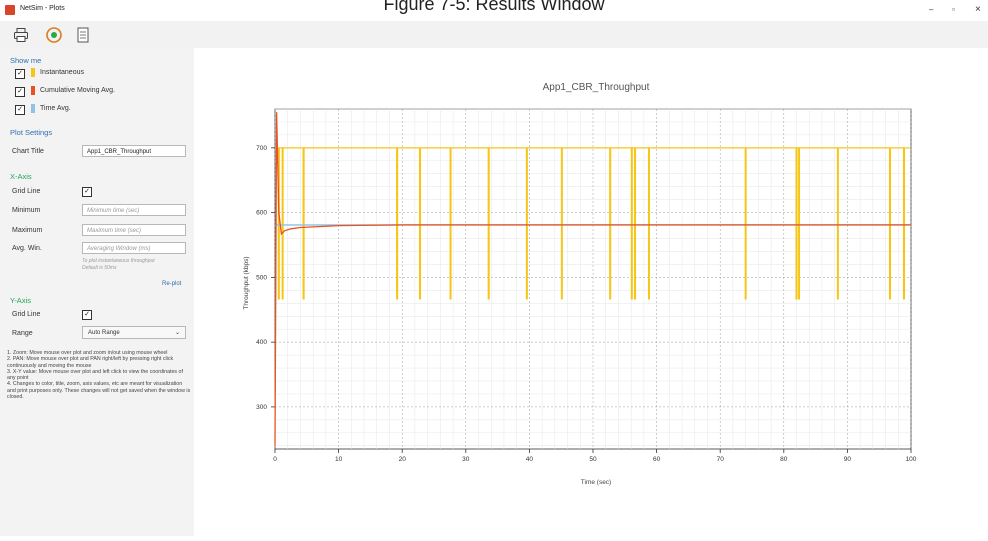 Image resolution: width=988 pixels, height=541 pixels. What do you see at coordinates (27, 248) in the screenshot?
I see `avg-win-label: Avg. Win.` at bounding box center [27, 248].